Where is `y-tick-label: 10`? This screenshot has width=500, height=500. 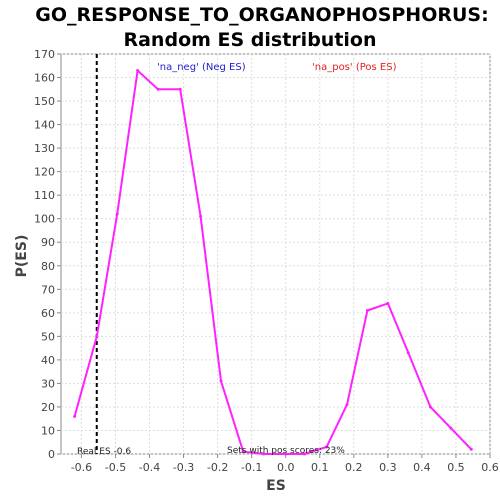
y-tick-label: 10 is located at coordinates (48, 430).